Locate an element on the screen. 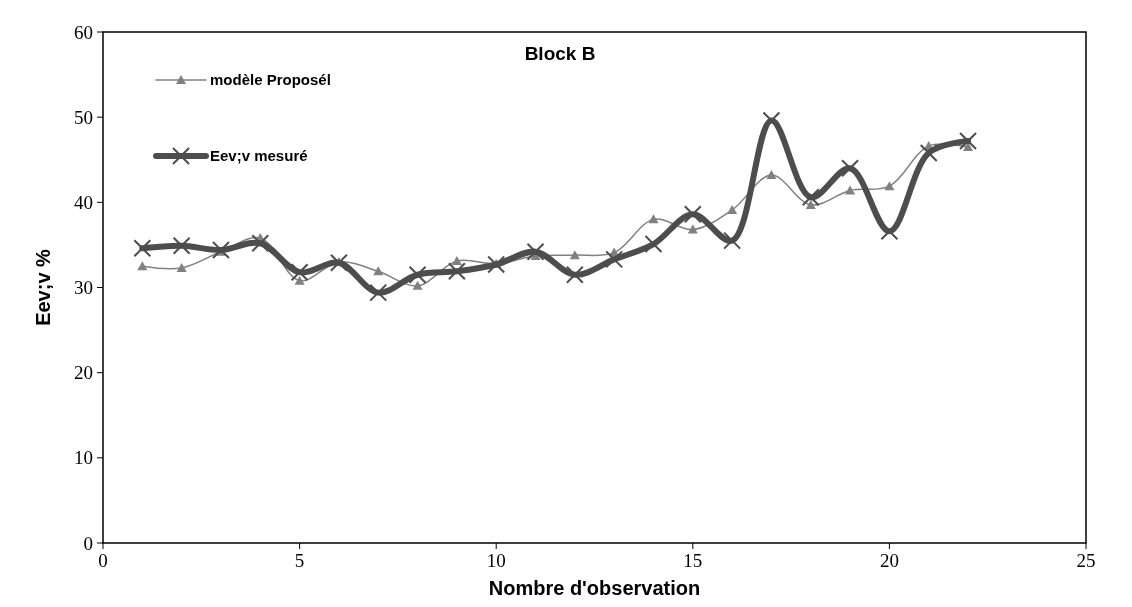  legend-label: Eev;v mesuré is located at coordinates (259, 156).